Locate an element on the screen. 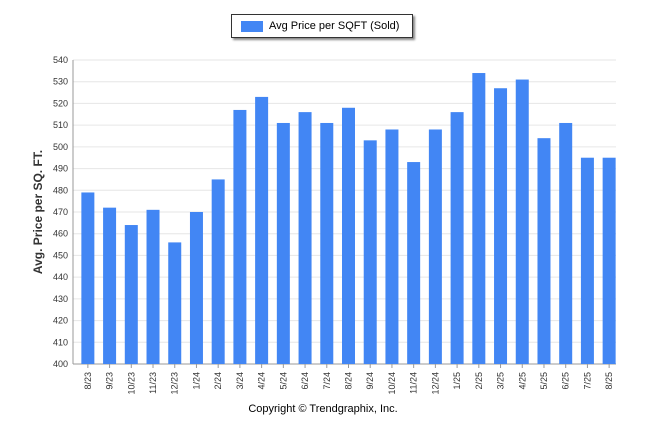 The width and height of the screenshot is (646, 434). x-tick-label: 11/24 is located at coordinates (414, 383).